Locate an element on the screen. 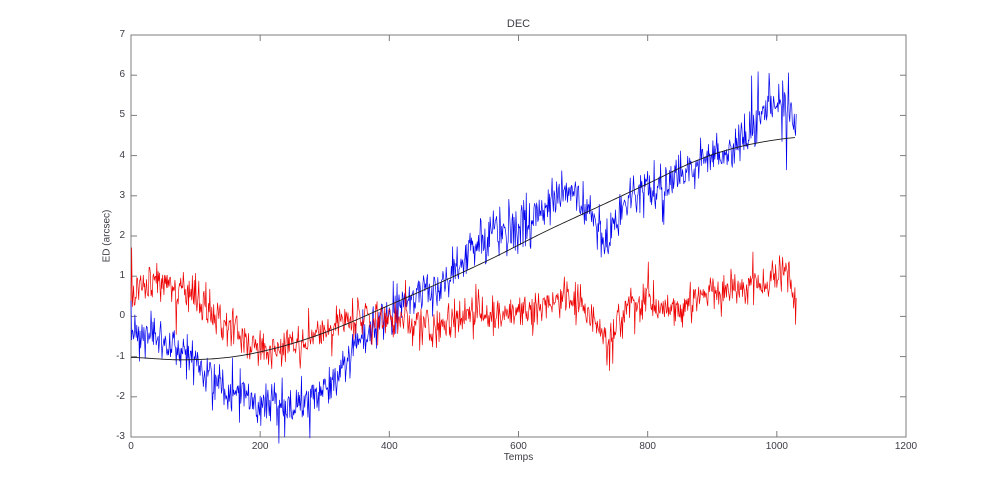  y-tick-label: 7 is located at coordinates (122, 34).